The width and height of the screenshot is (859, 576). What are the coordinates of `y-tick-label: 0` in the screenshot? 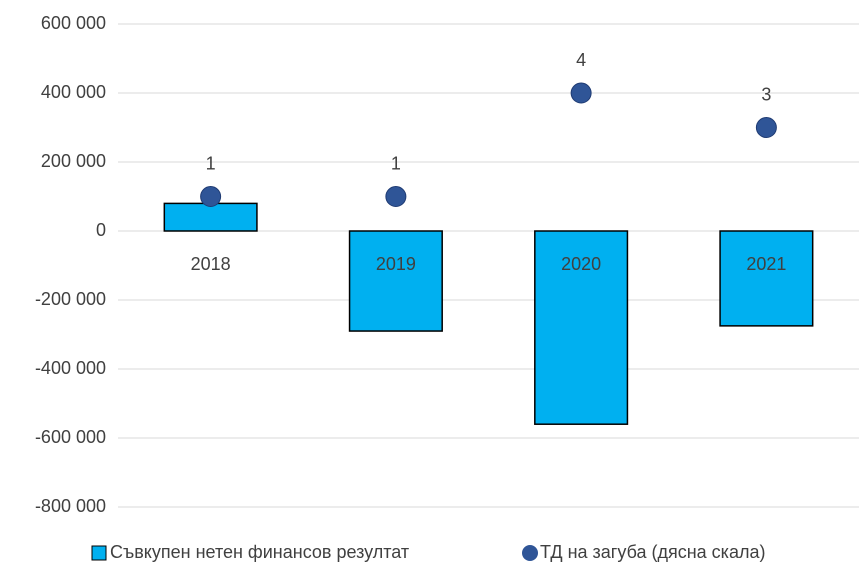 It's located at (101, 230).